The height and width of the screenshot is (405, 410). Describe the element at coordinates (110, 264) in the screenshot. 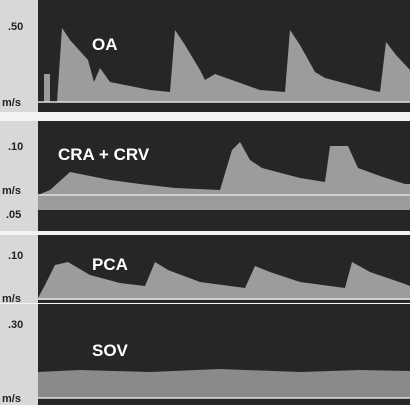

I see `panel-label: PCA` at that location.